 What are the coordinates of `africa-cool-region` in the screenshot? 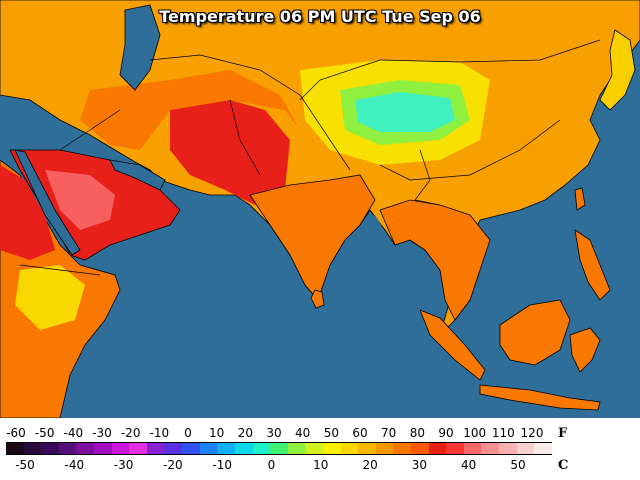 It's located at (50, 297).